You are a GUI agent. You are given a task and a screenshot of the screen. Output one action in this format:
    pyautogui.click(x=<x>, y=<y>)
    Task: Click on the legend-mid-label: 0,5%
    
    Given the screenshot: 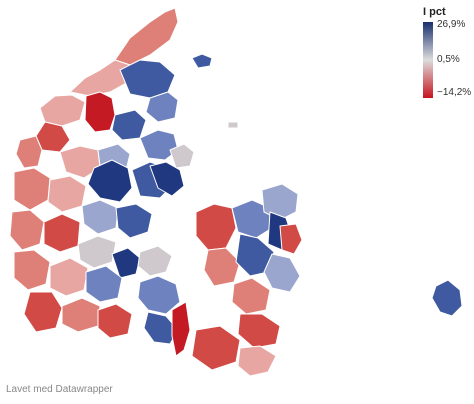 What is the action you would take?
    pyautogui.click(x=448, y=59)
    